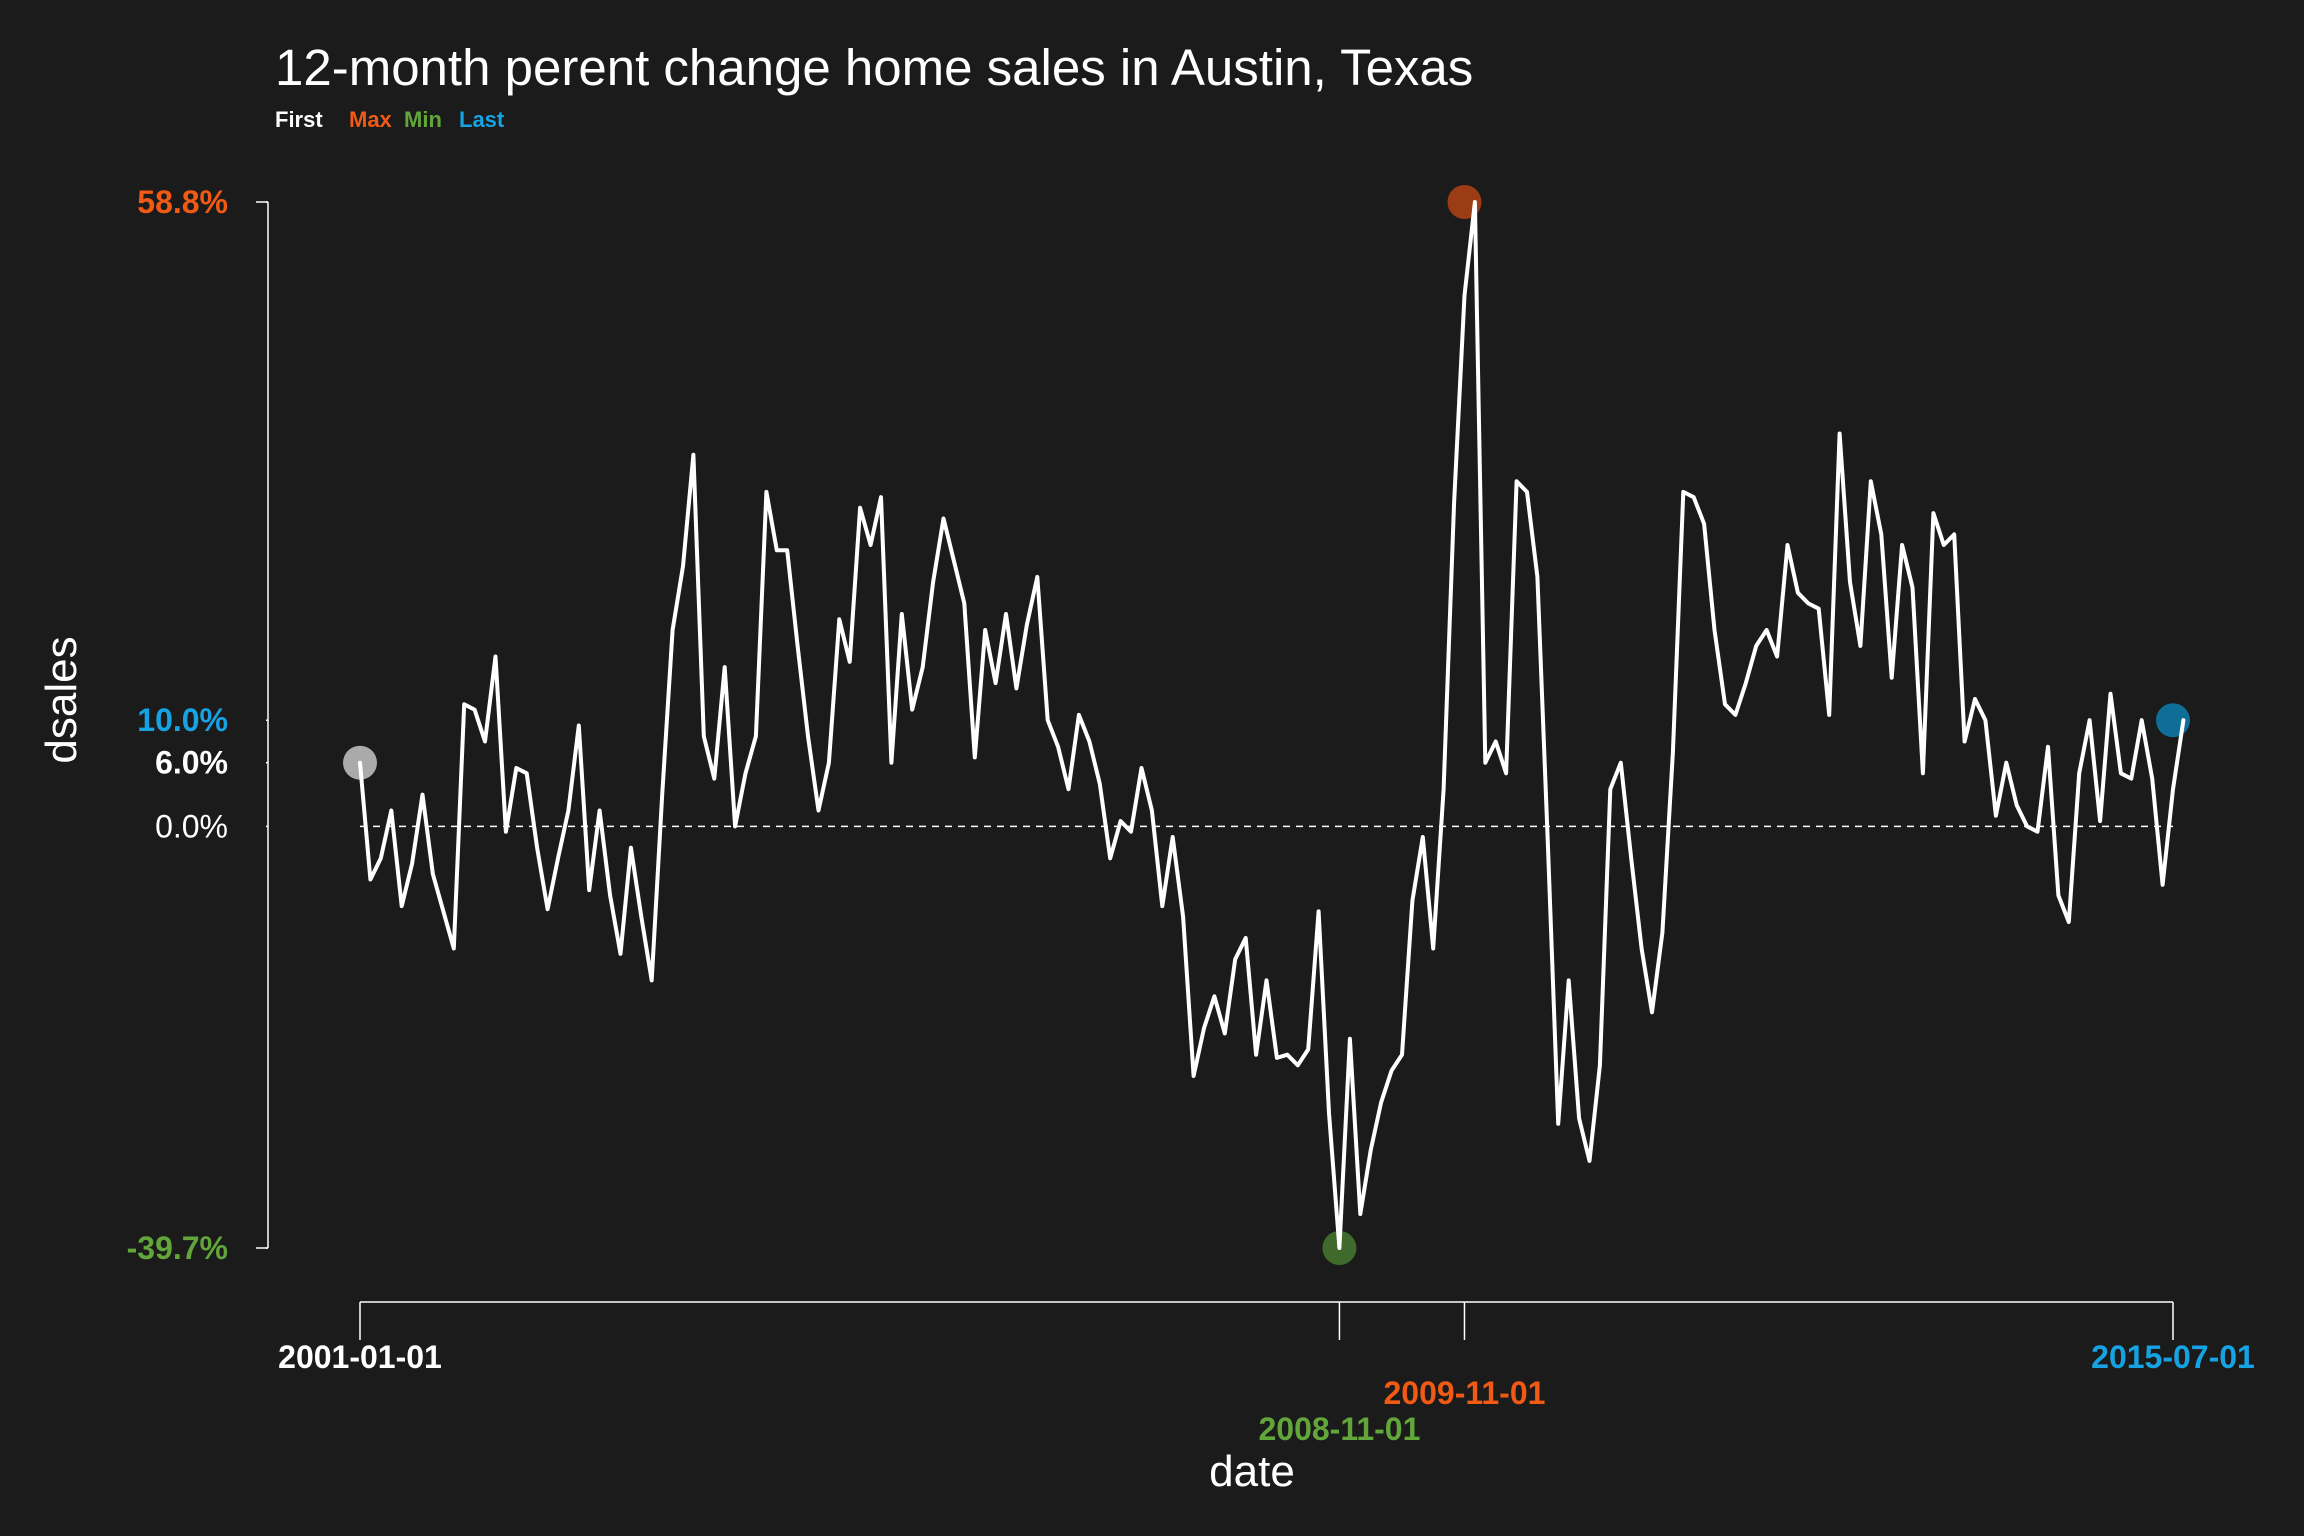  I want to click on y-axis: 58.8% 10.0% 6.0% 0.0% -39.7%, so click(198, 725).